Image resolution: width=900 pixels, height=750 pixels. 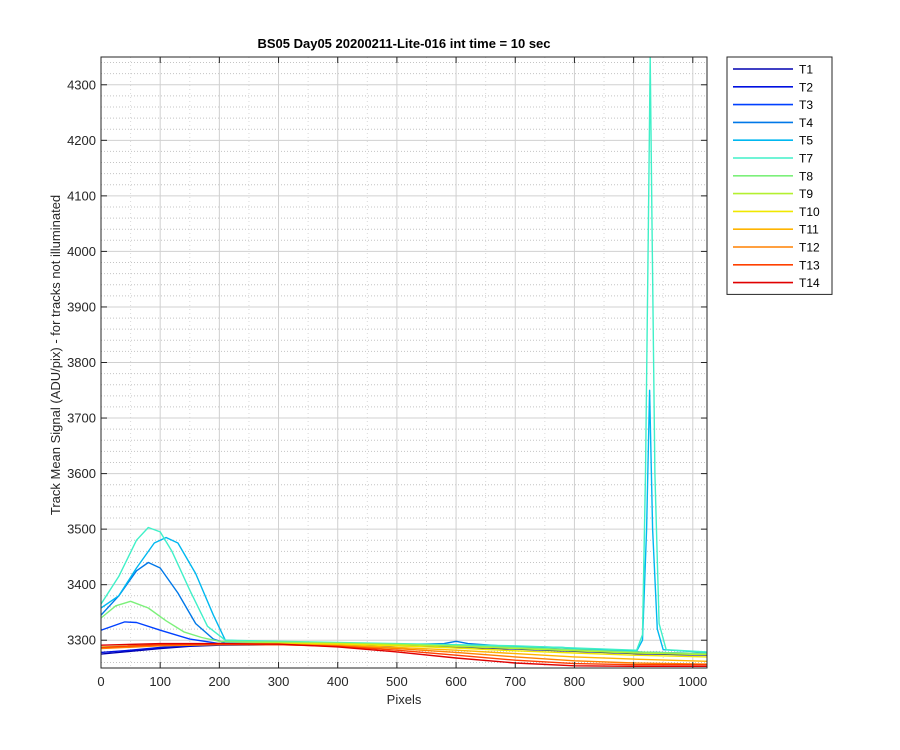 What do you see at coordinates (806, 105) in the screenshot?
I see `legend-label: T3` at bounding box center [806, 105].